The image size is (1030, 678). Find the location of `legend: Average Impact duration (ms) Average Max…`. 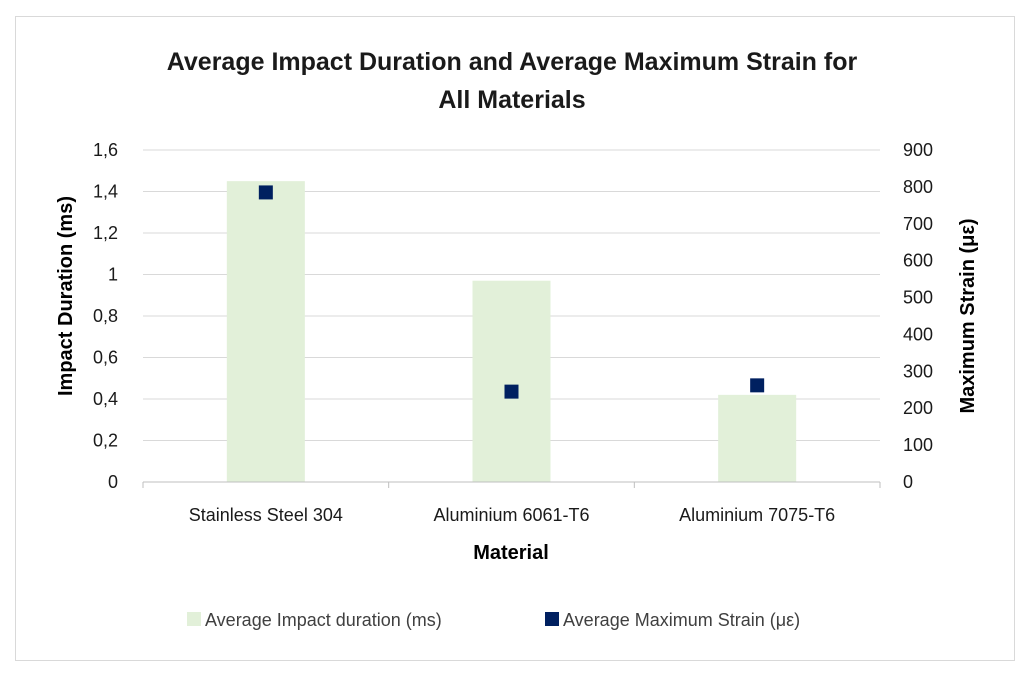

legend: Average Impact duration (ms) Average Max… is located at coordinates (493, 620).